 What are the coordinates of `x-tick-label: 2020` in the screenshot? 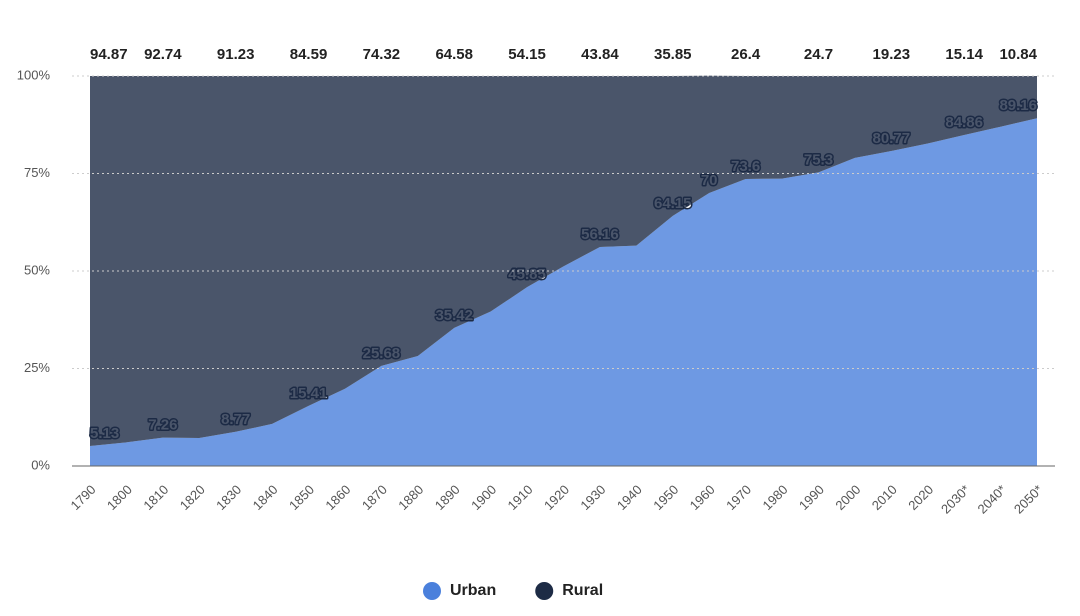 It's located at (920, 497).